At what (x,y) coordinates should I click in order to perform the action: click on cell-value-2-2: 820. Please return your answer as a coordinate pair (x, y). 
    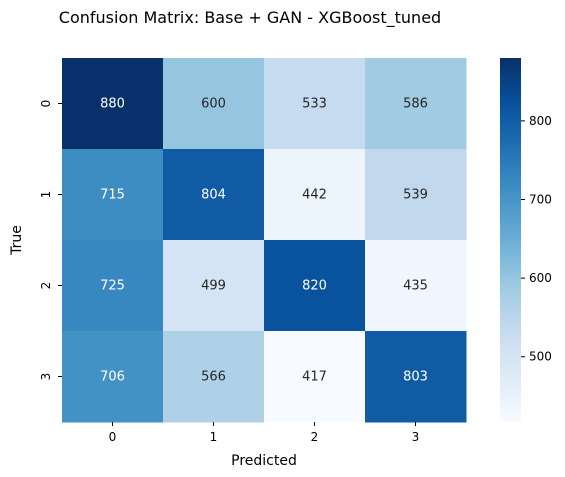
    Looking at the image, I should click on (314, 286).